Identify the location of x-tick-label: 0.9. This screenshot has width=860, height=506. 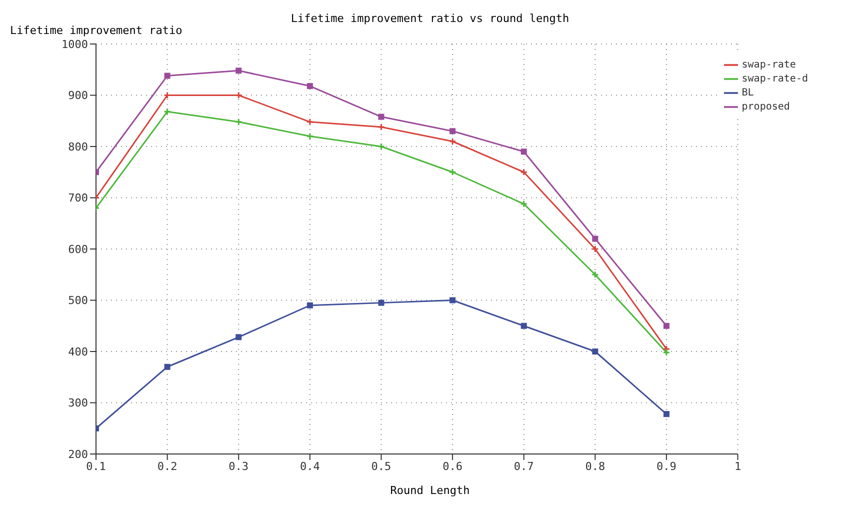
(666, 466).